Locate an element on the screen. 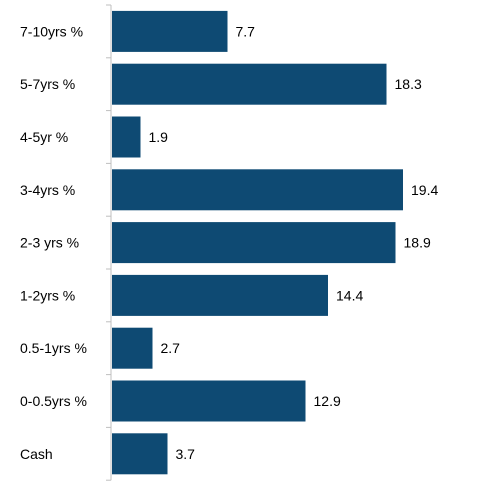 Image resolution: width=478 pixels, height=483 pixels. bar-value-label: 2.7 is located at coordinates (171, 348).